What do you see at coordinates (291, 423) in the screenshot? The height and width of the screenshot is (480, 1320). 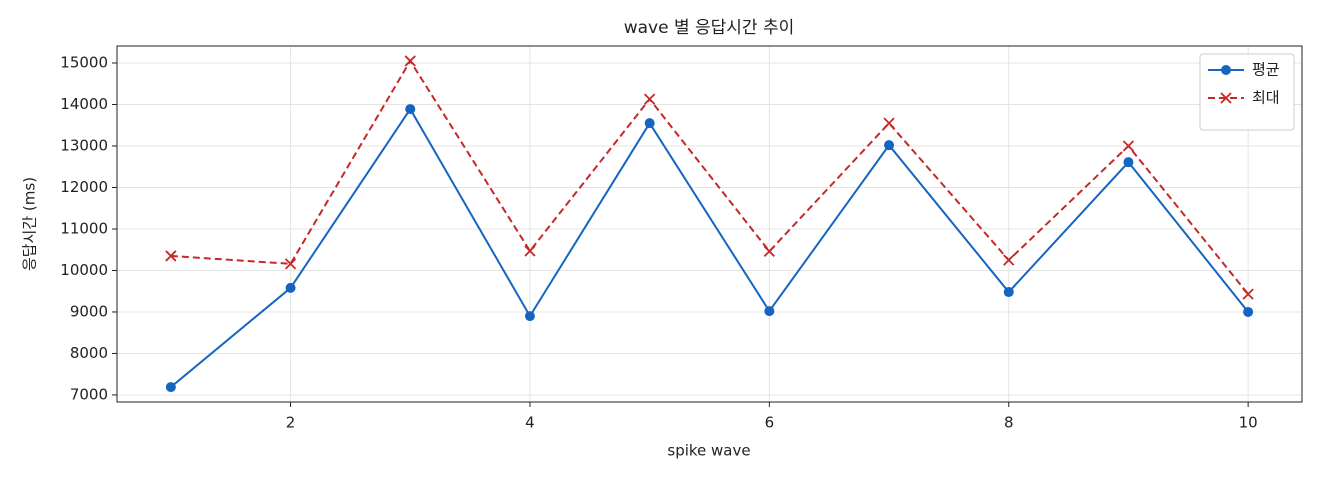 I see `x-tick-label: 2` at bounding box center [291, 423].